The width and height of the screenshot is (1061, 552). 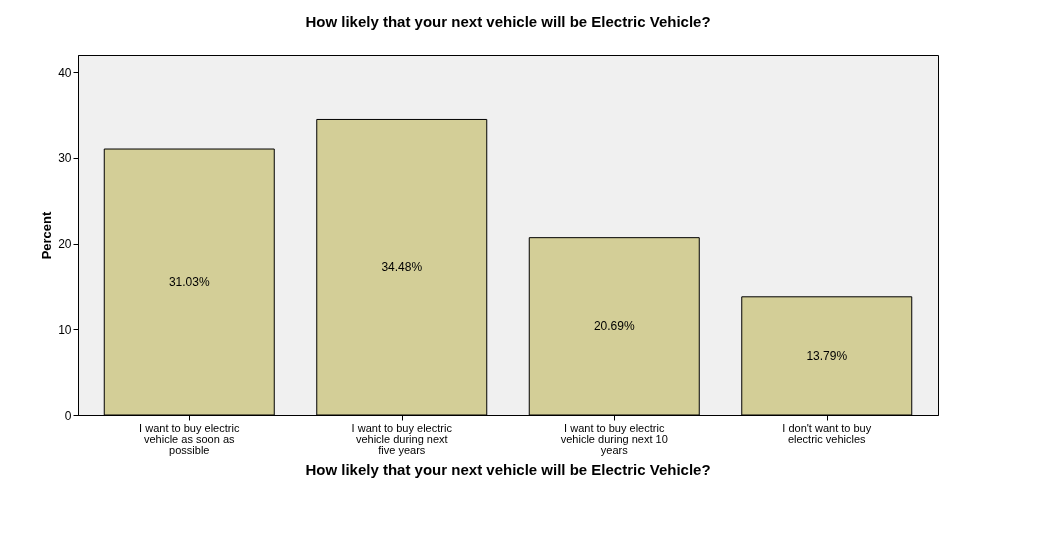 I want to click on y-axis-title: Percent, so click(x=47, y=235).